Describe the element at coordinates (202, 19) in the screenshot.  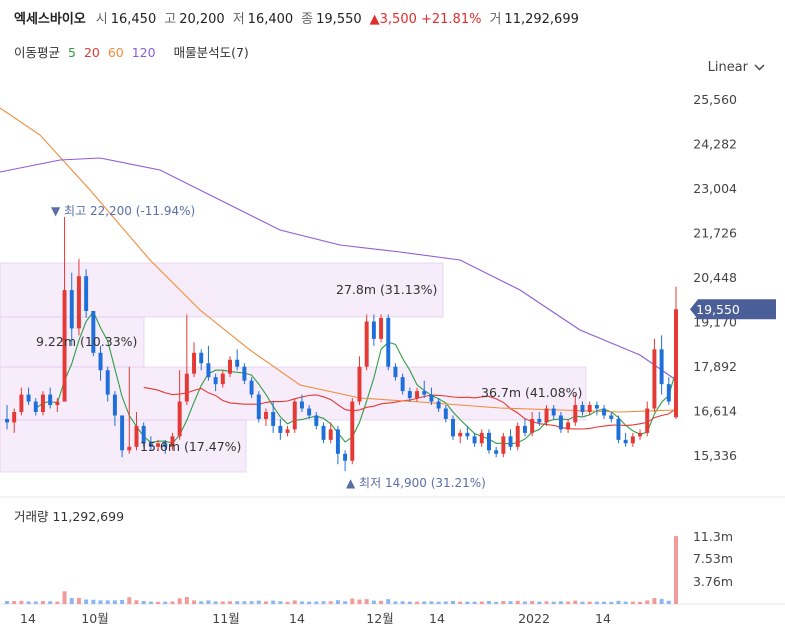
I see `high-value: 20,200` at that location.